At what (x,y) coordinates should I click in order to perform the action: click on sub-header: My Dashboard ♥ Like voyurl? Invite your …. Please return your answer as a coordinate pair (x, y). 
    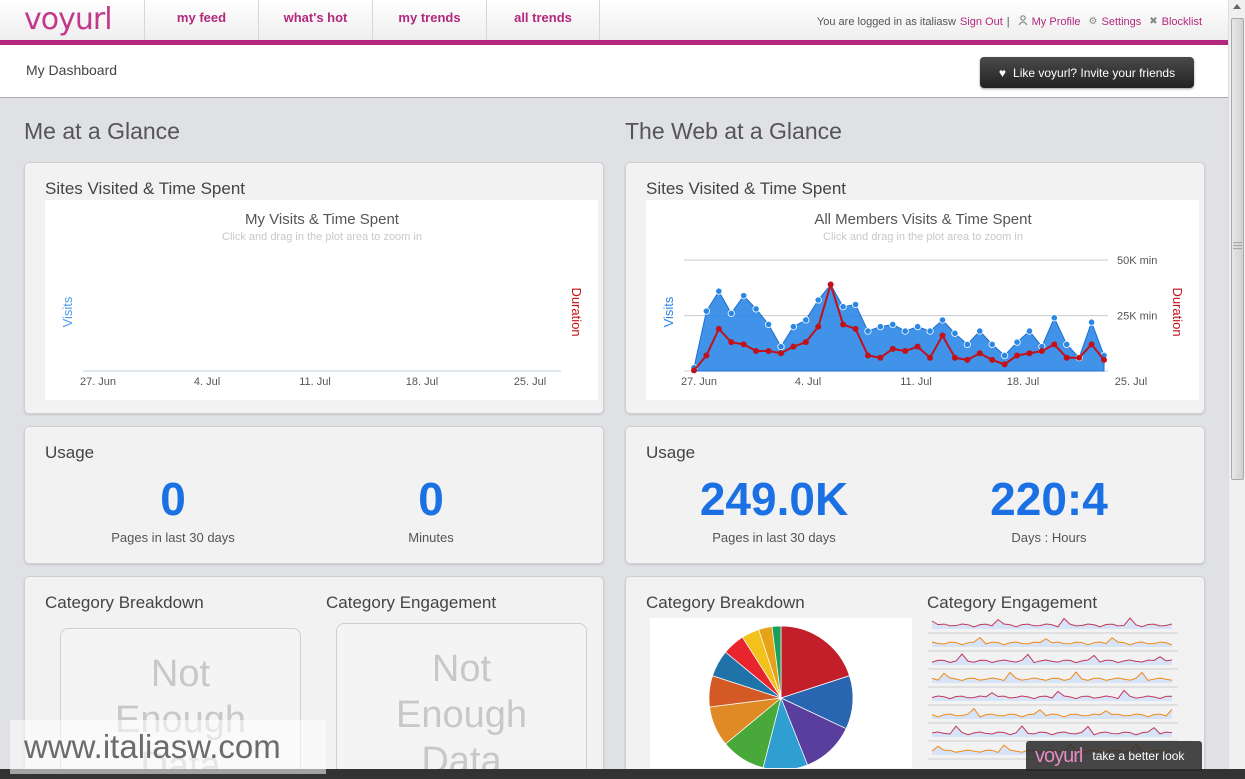
    Looking at the image, I should click on (614, 71).